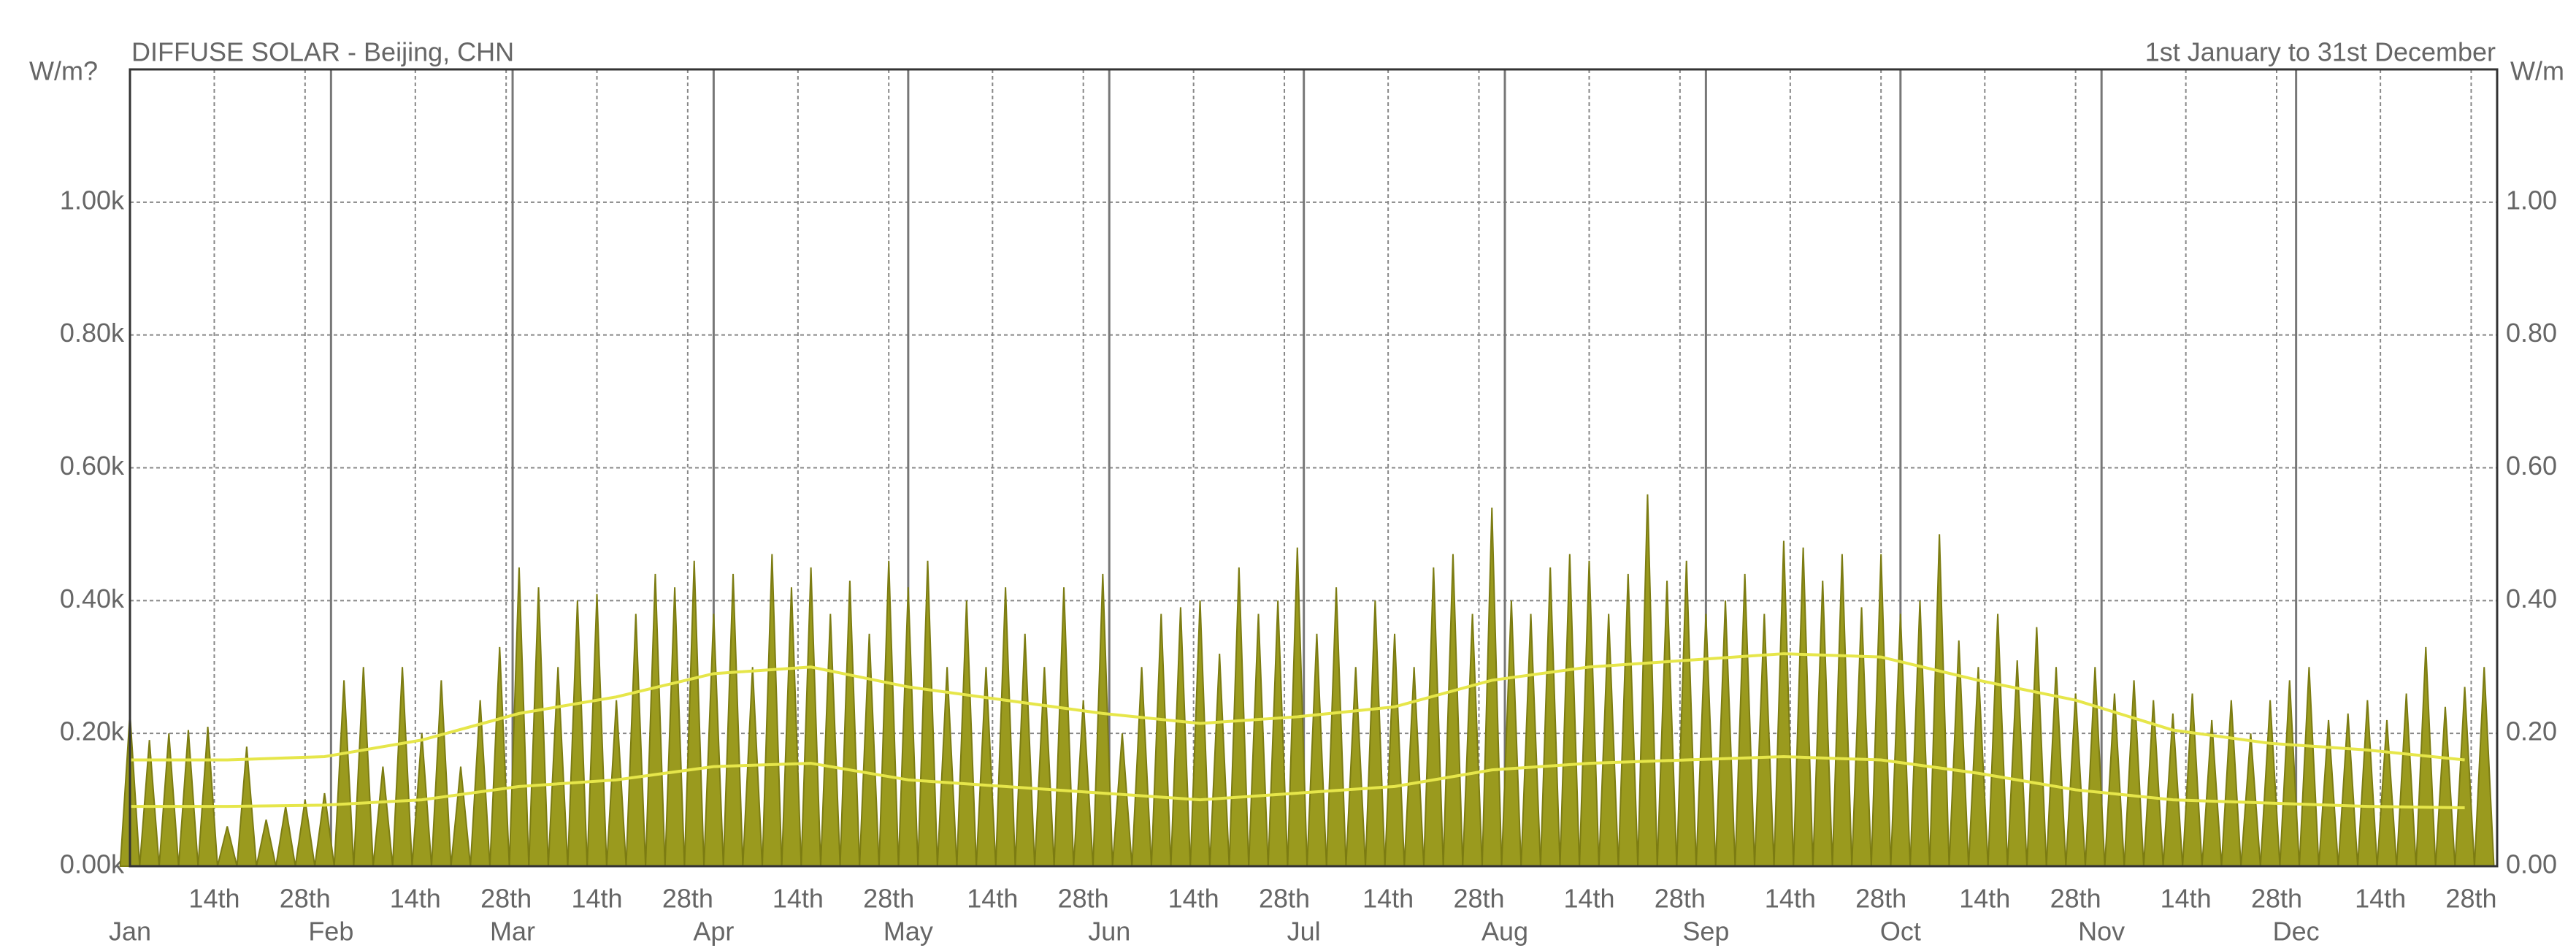 The height and width of the screenshot is (948, 2576). I want to click on y-tick-label: 0.80k, so click(92, 333).